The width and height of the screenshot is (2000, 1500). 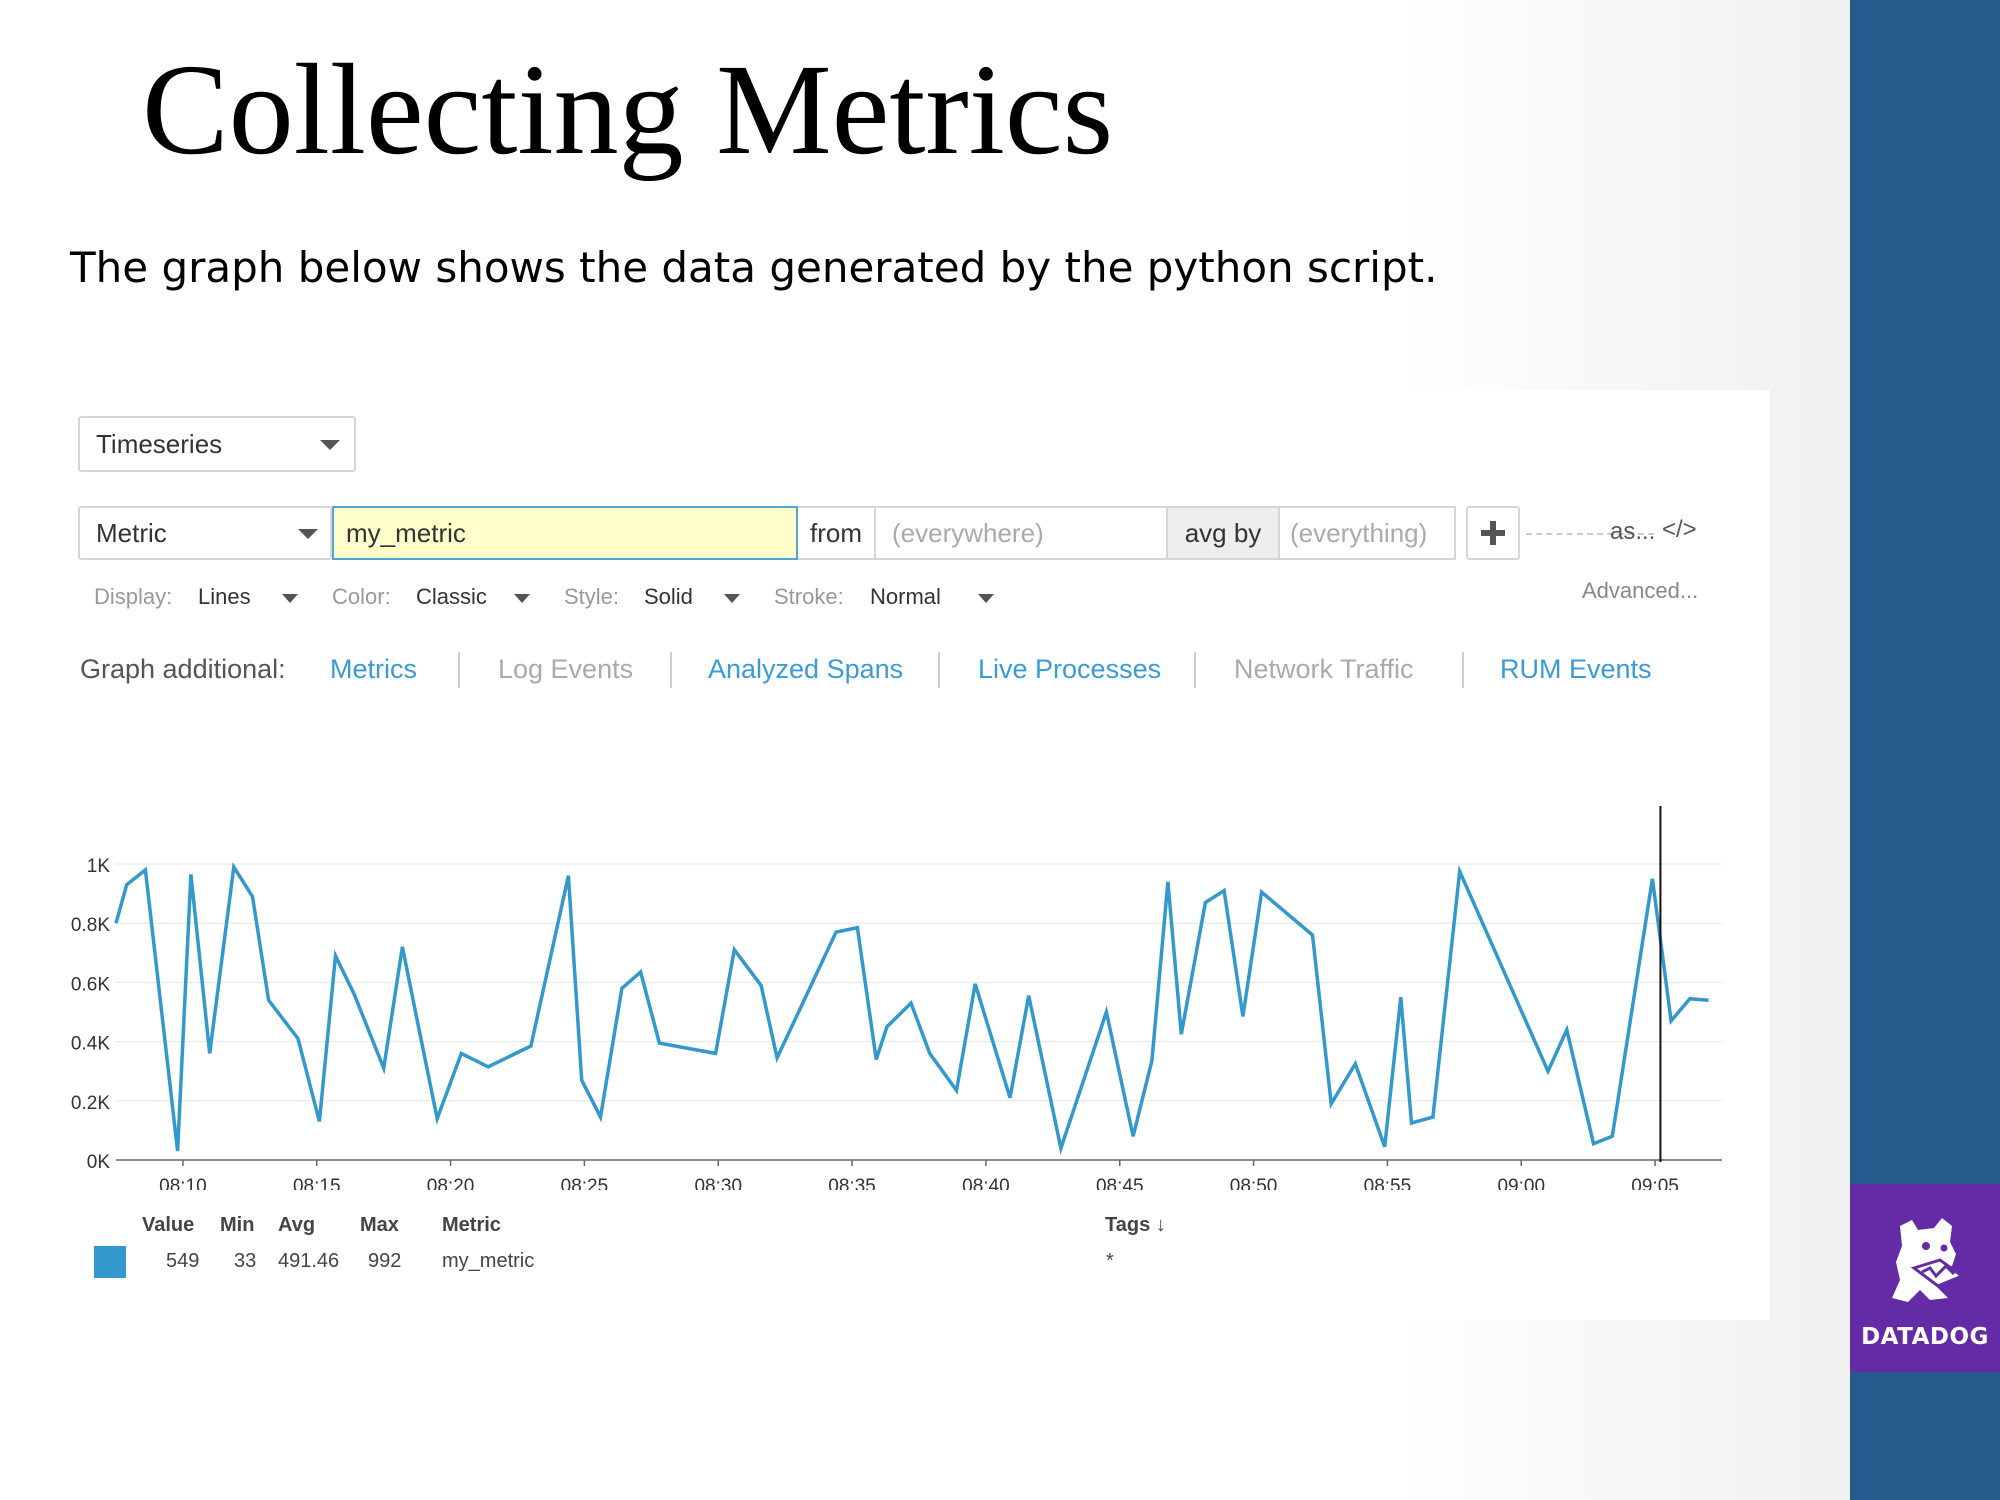 I want to click on legend-header-max: Max, so click(x=379, y=1225).